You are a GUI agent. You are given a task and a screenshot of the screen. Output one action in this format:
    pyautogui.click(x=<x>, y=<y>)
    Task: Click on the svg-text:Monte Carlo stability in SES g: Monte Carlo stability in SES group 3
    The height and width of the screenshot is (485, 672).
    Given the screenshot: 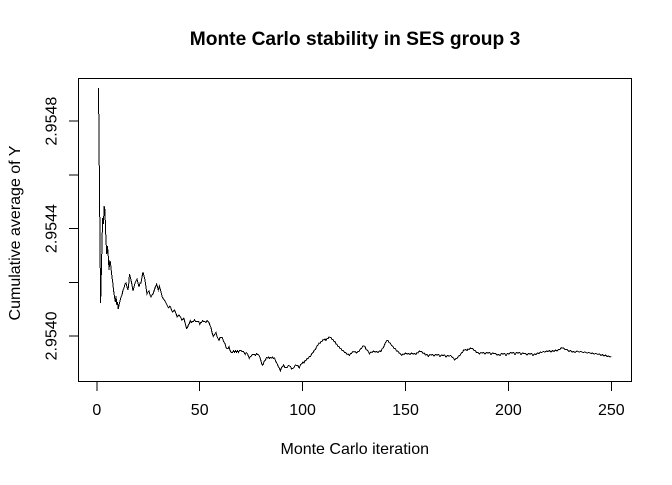 What is the action you would take?
    pyautogui.click(x=355, y=39)
    